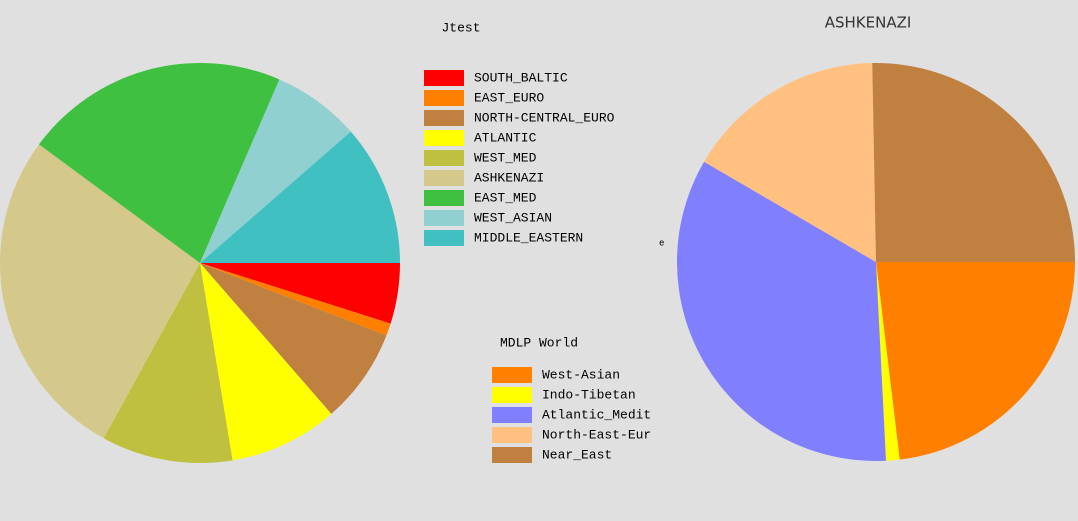 The image size is (1078, 521). I want to click on legend-title: MDLP World, so click(539, 342).